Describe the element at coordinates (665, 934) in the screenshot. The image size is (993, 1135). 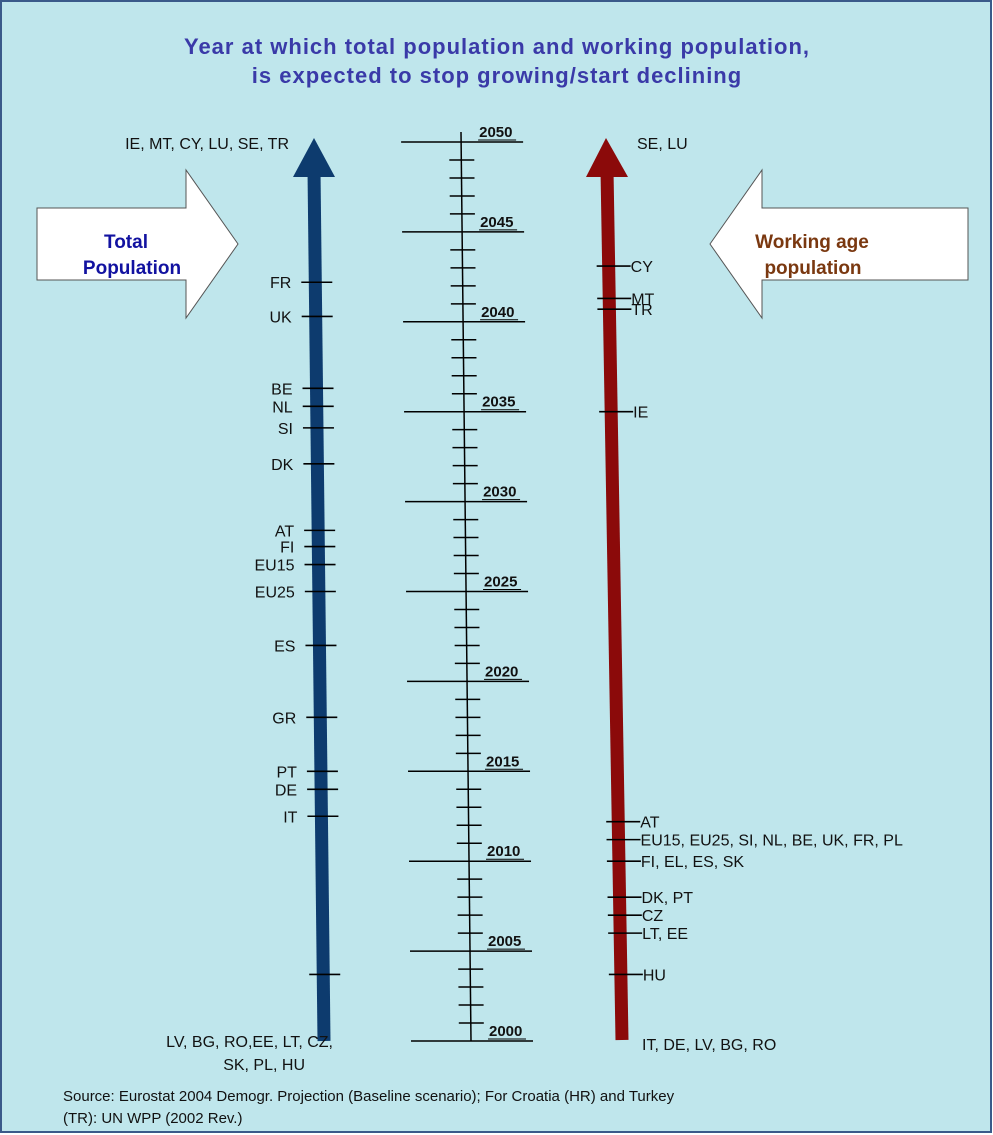
I see `working-marker-label-LT: LT, EE` at that location.